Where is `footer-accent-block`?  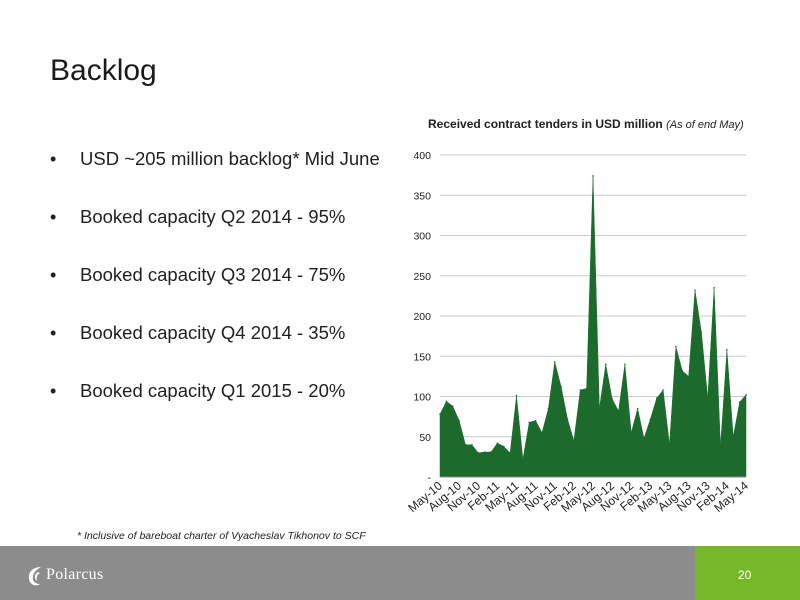 footer-accent-block is located at coordinates (747, 573).